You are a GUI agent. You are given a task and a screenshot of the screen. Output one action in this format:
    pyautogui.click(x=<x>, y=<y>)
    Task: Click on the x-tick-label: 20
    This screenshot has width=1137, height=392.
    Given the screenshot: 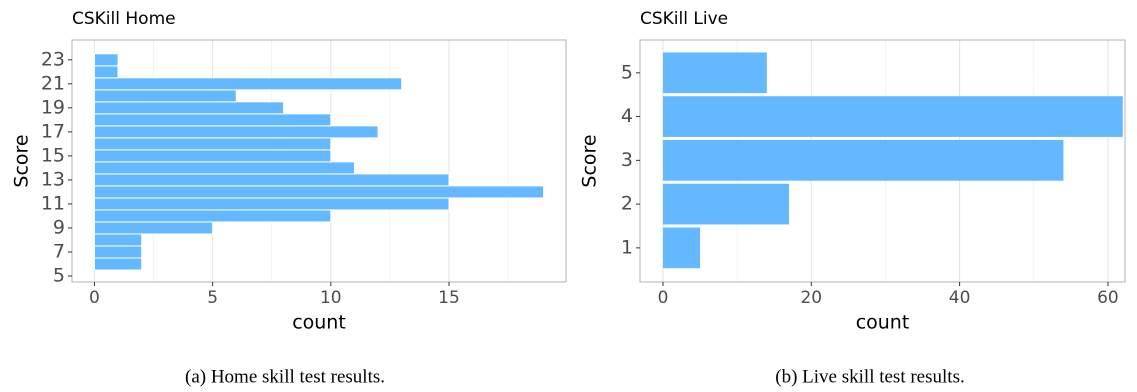 What is the action you would take?
    pyautogui.click(x=811, y=298)
    